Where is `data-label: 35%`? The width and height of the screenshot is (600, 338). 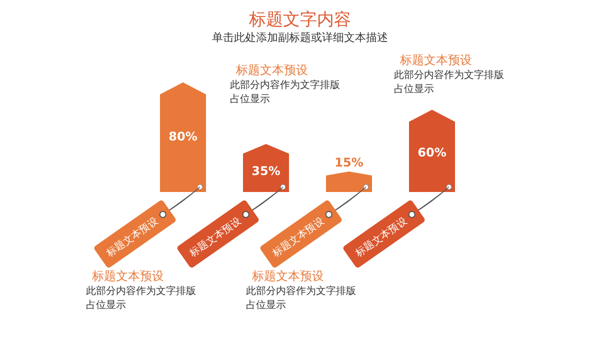 data-label: 35% is located at coordinates (266, 171).